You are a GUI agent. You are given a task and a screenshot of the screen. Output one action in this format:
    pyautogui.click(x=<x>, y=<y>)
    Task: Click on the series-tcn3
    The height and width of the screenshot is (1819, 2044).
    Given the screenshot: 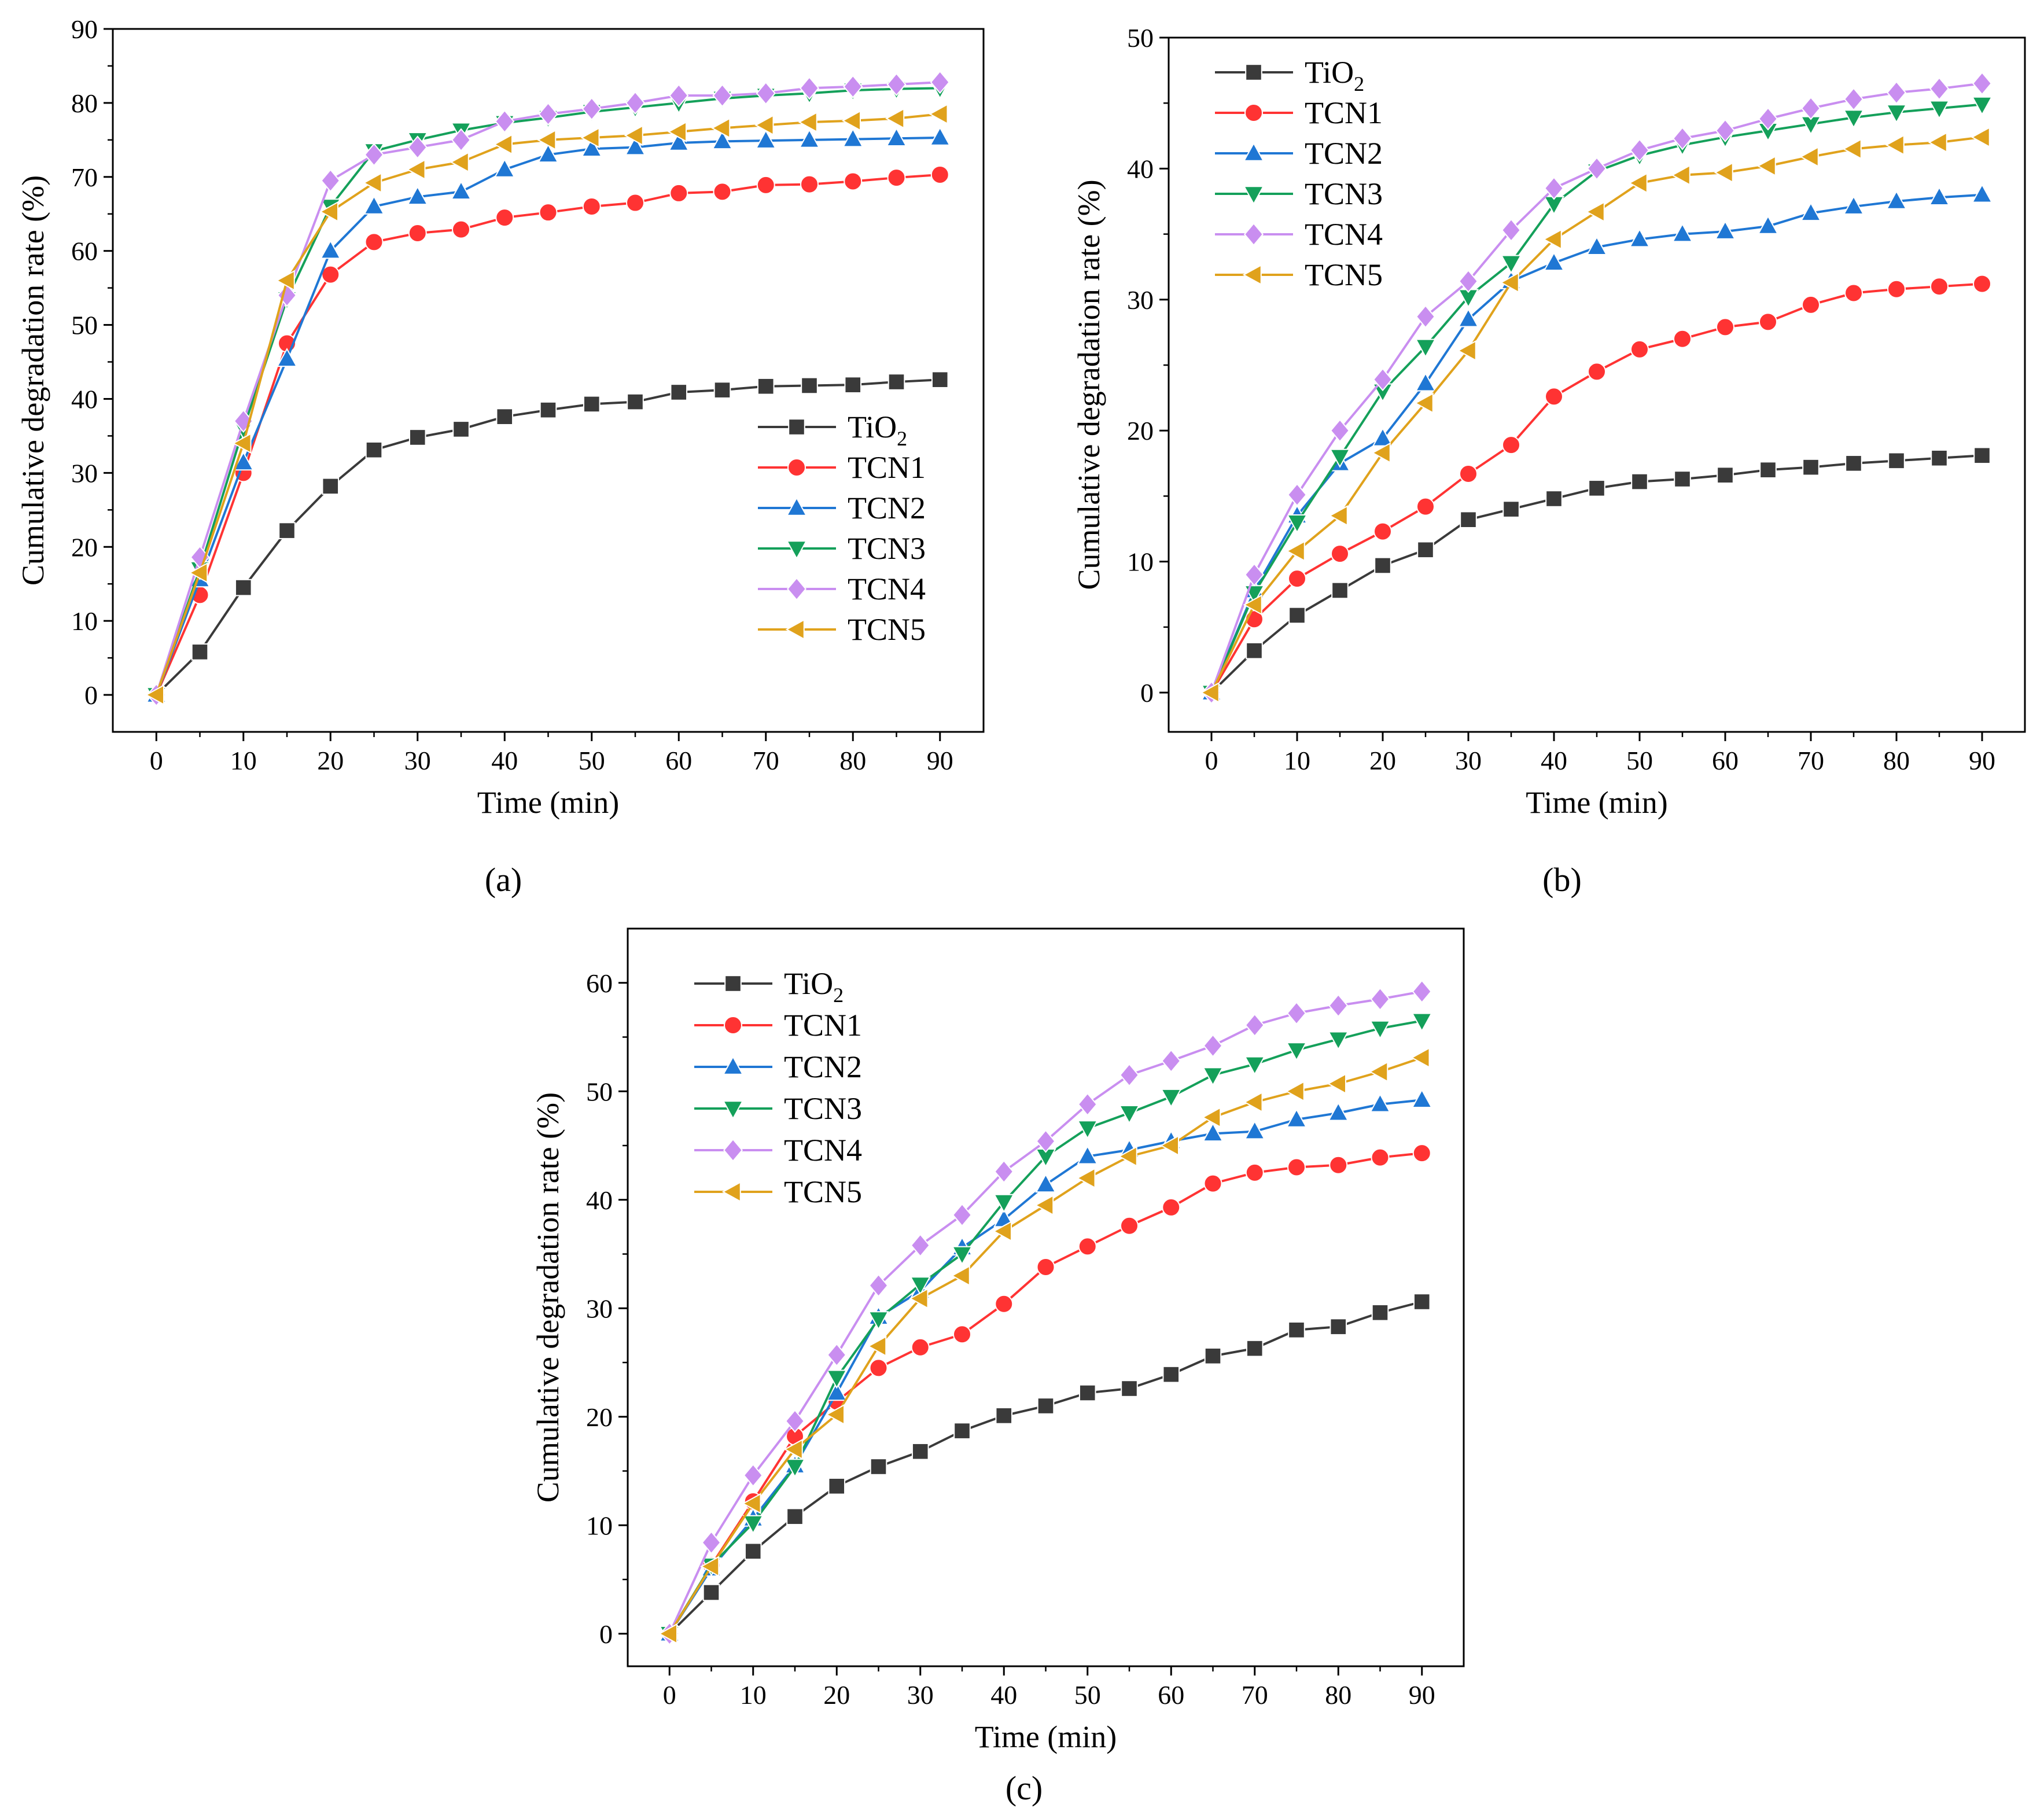 What is the action you would take?
    pyautogui.click(x=548, y=393)
    